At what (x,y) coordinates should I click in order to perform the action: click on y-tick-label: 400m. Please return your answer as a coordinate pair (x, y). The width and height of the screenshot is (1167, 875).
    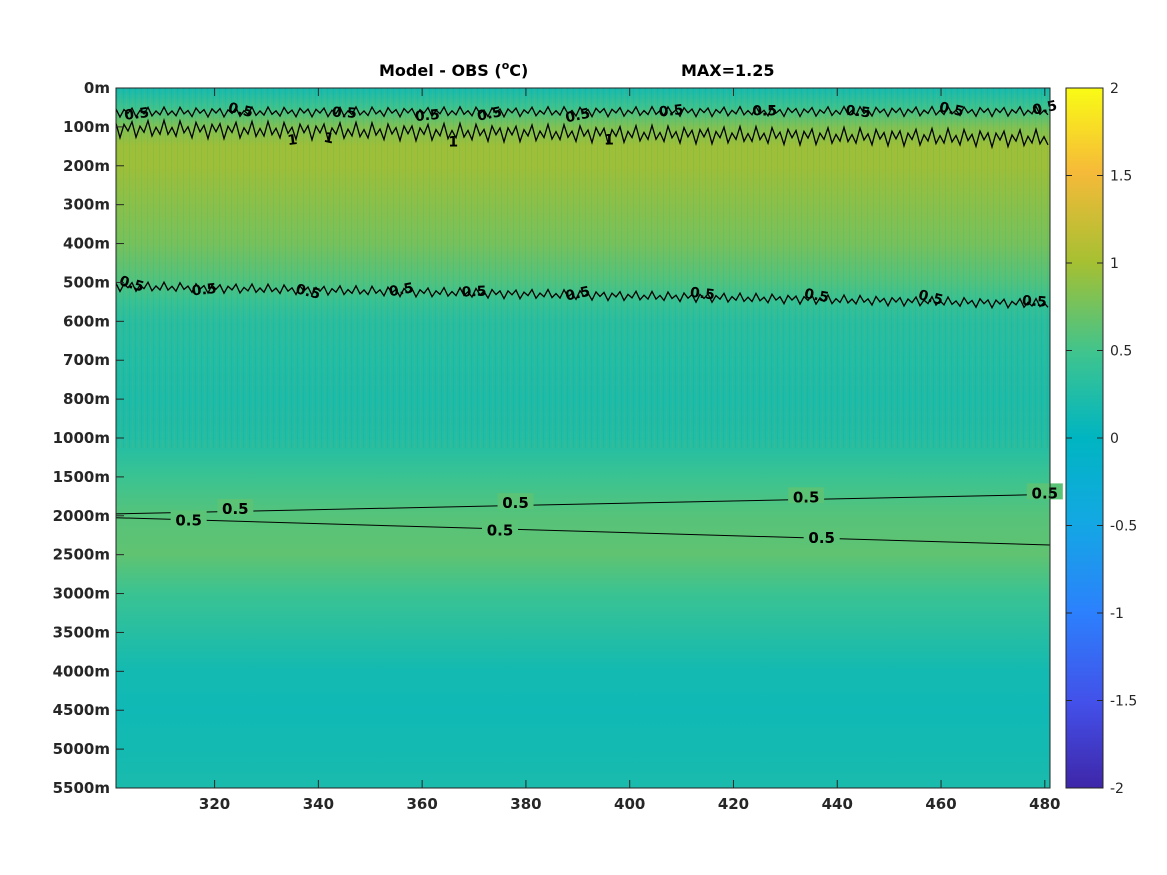
    Looking at the image, I should click on (86, 244).